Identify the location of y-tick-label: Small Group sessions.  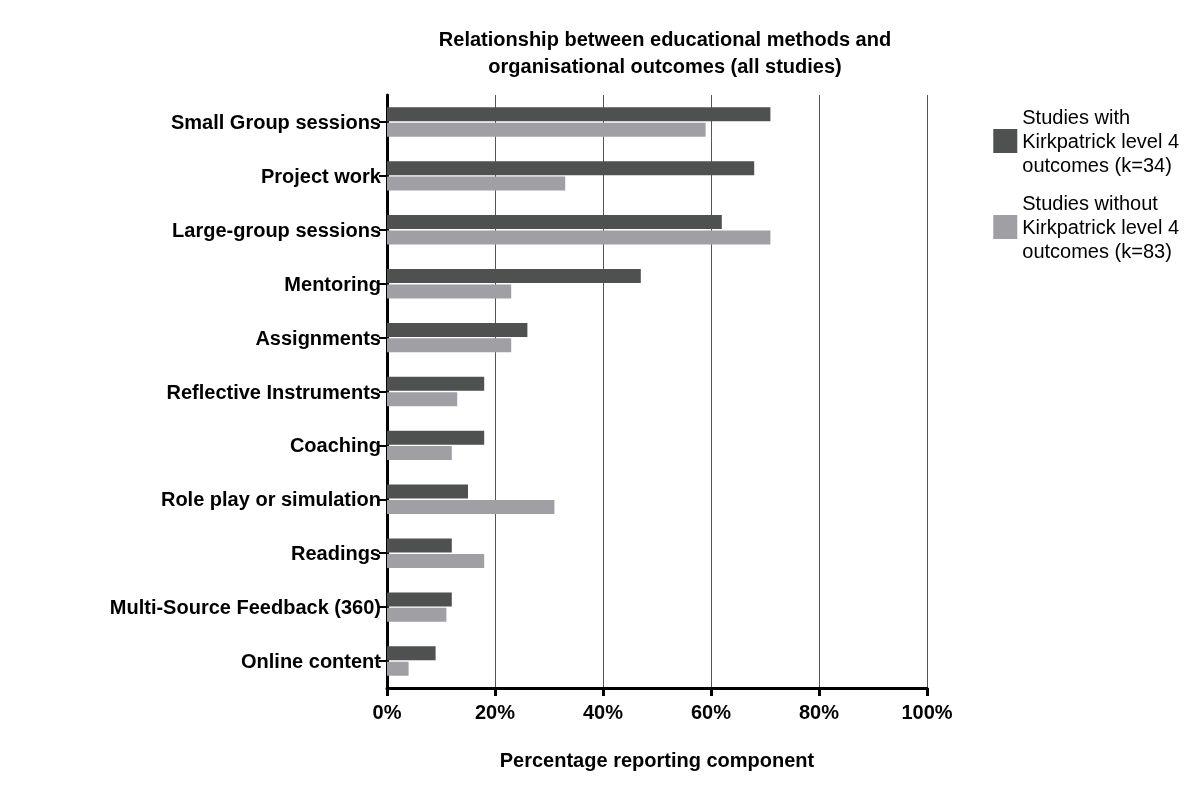
(275, 121).